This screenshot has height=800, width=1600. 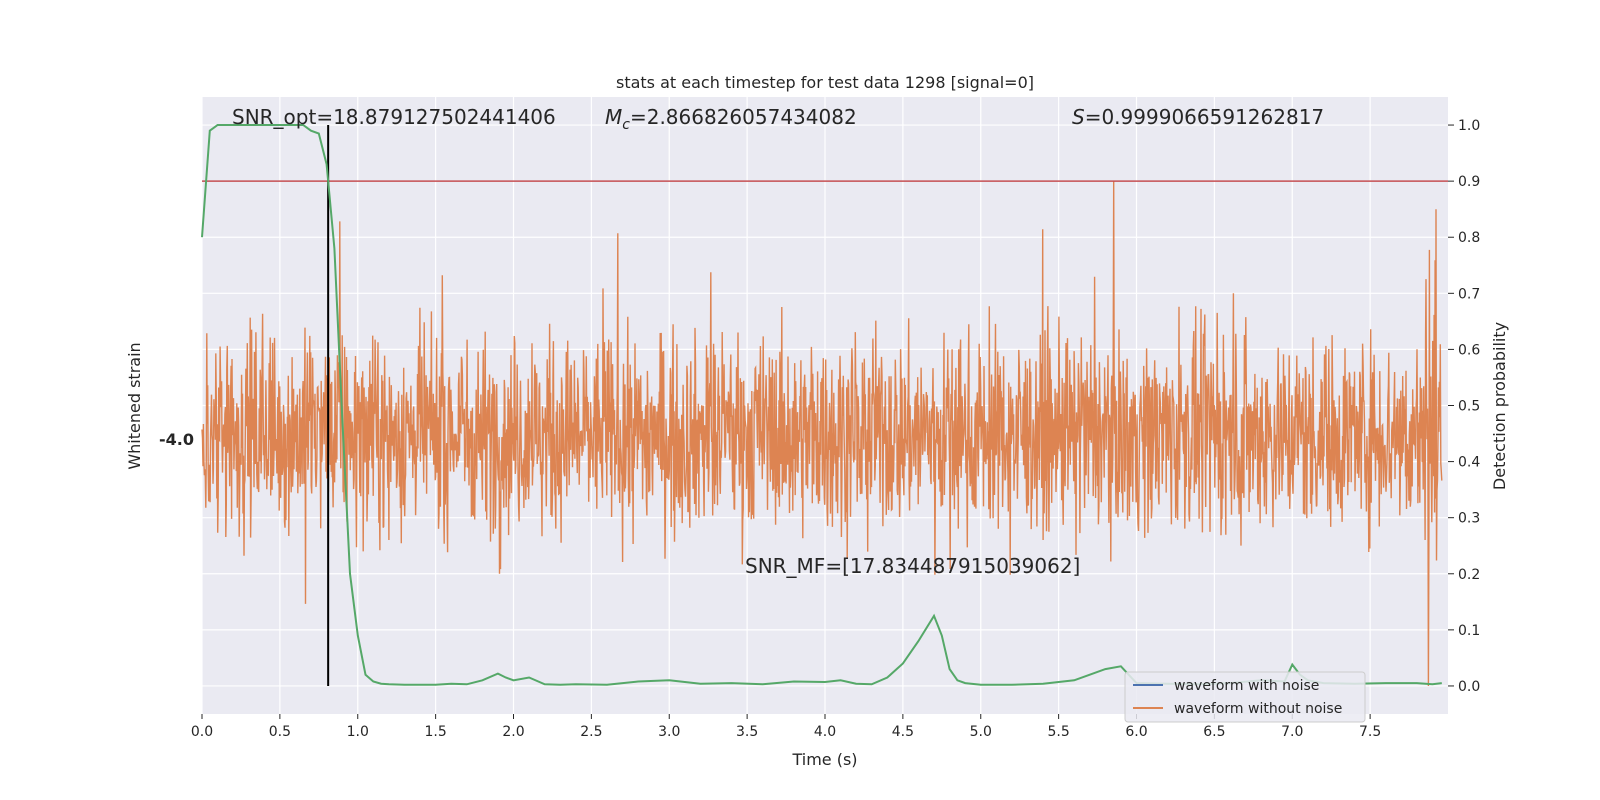 What do you see at coordinates (1469, 631) in the screenshot?
I see `y-tick-label-1: 0.1` at bounding box center [1469, 631].